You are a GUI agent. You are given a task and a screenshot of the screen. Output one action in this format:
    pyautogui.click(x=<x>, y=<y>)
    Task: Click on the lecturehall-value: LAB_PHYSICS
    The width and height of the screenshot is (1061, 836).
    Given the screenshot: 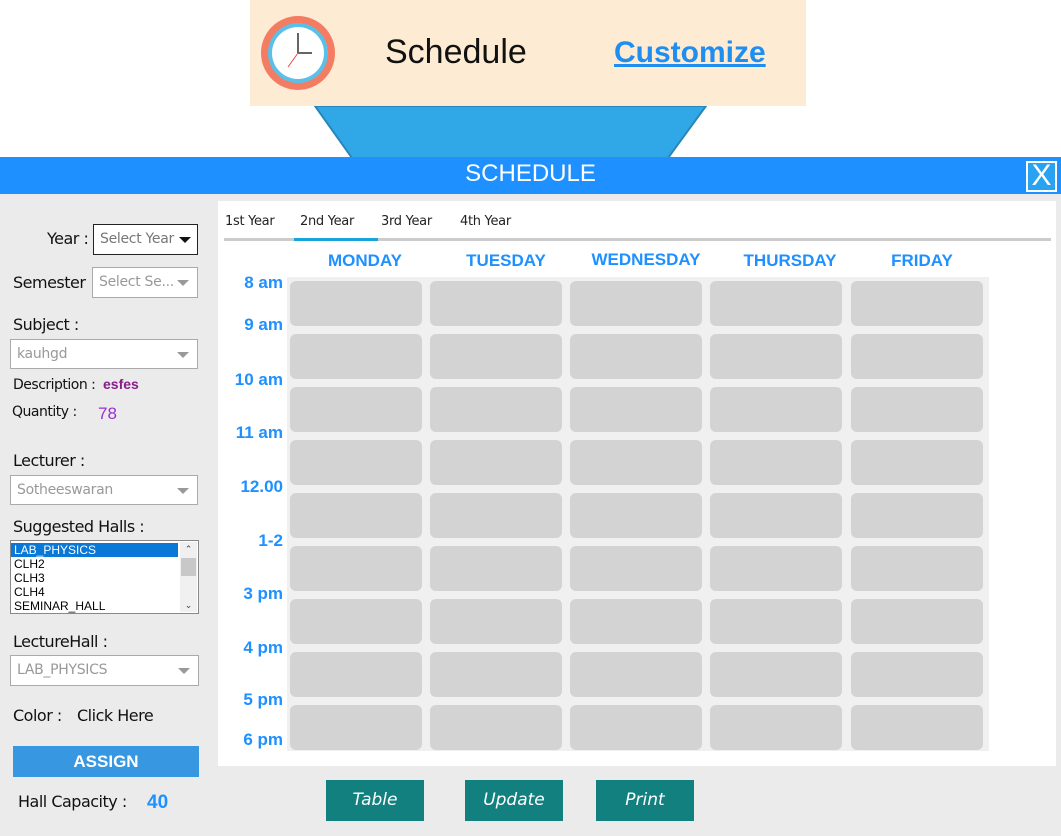 What is the action you would take?
    pyautogui.click(x=62, y=670)
    